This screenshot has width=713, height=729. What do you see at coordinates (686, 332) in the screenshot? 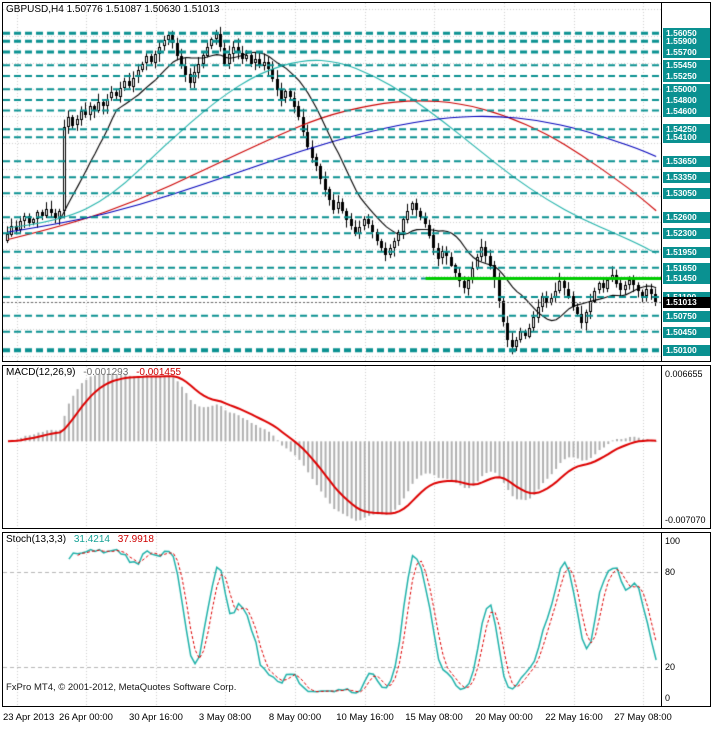
I see `price-level-label: 1.50450` at bounding box center [686, 332].